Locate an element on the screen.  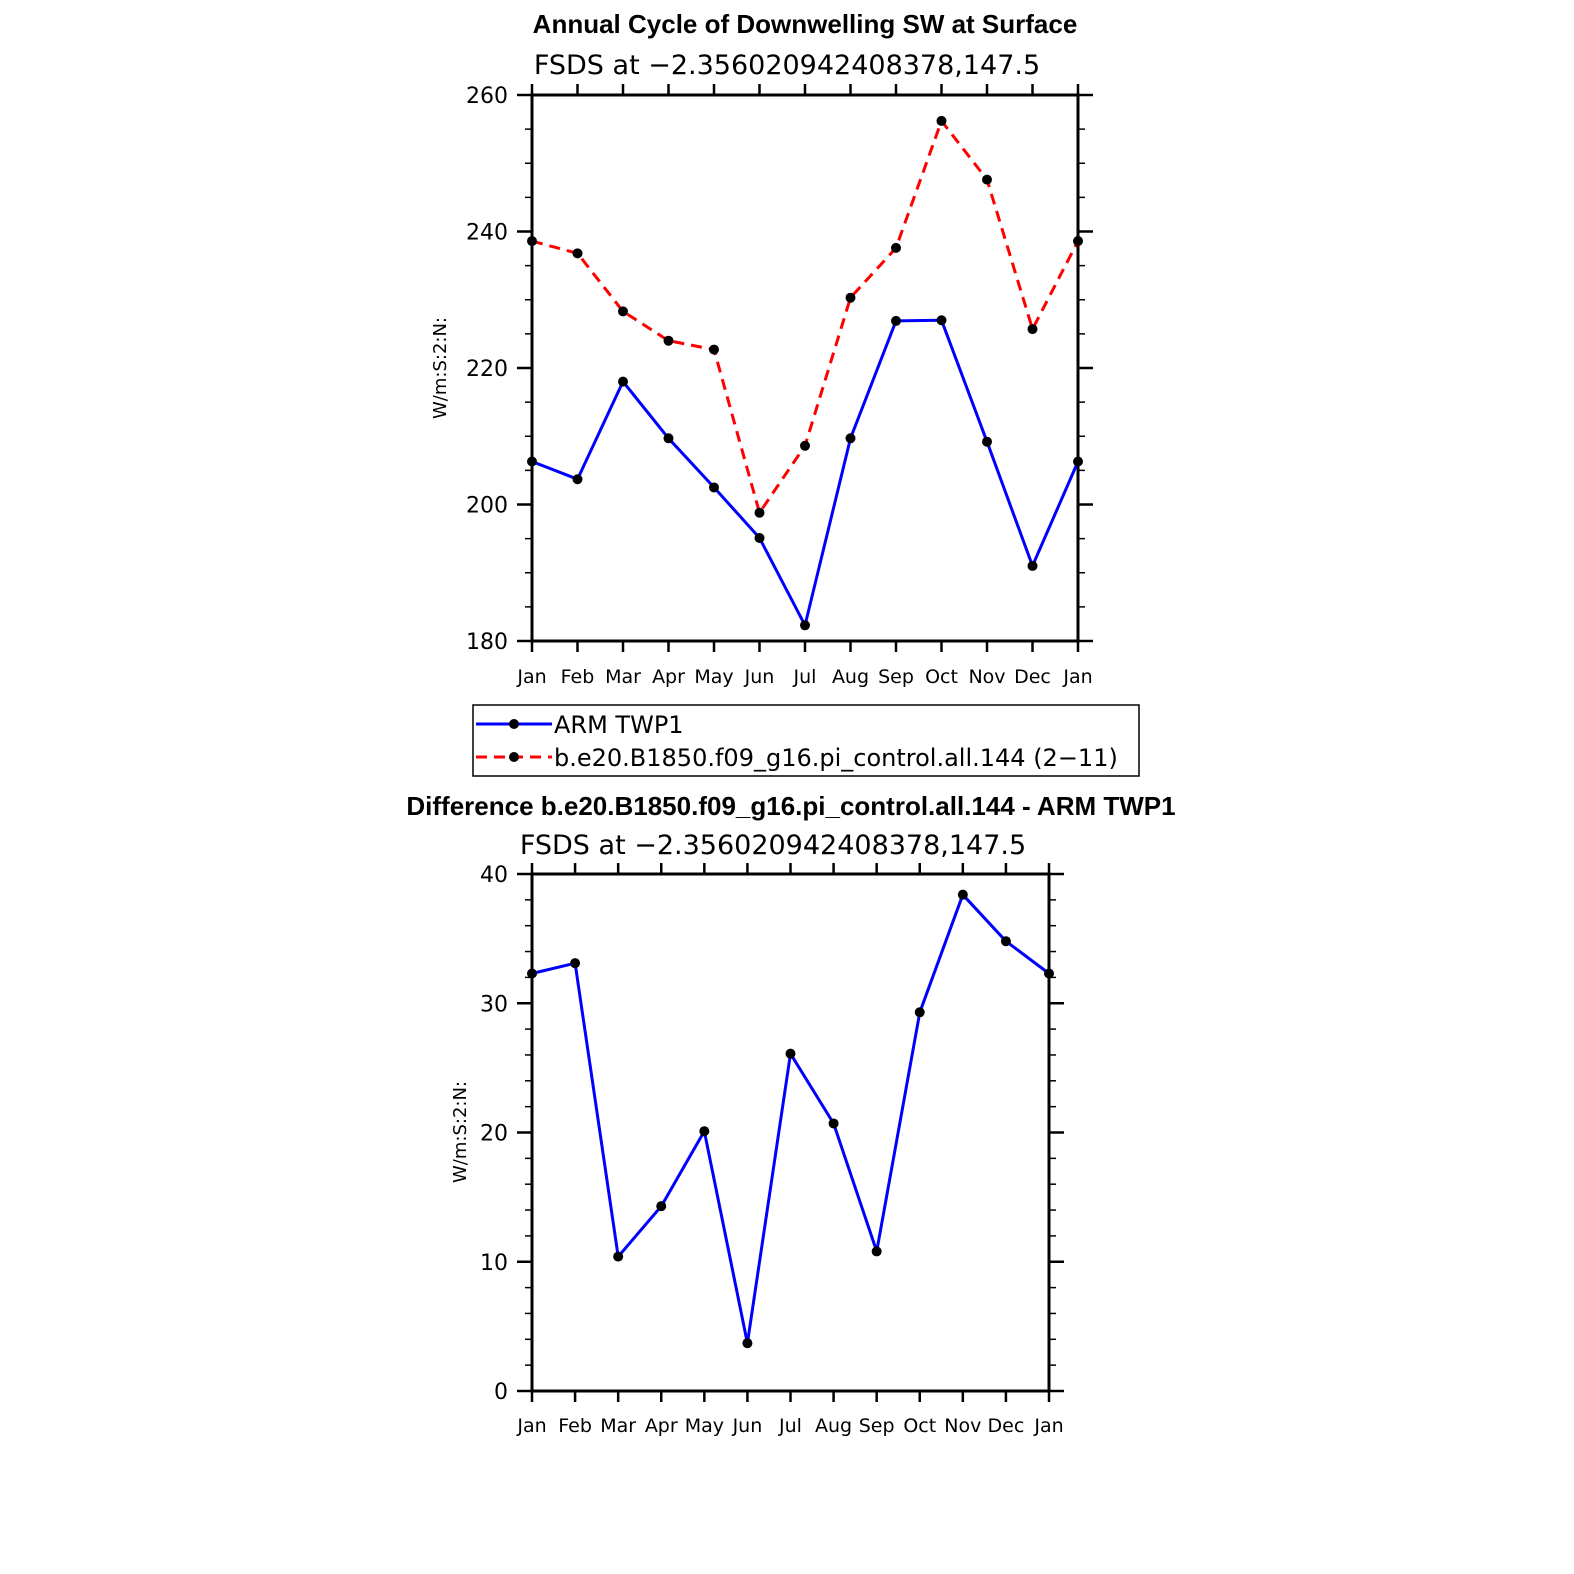
y-tick-label: 30 is located at coordinates (494, 1004).